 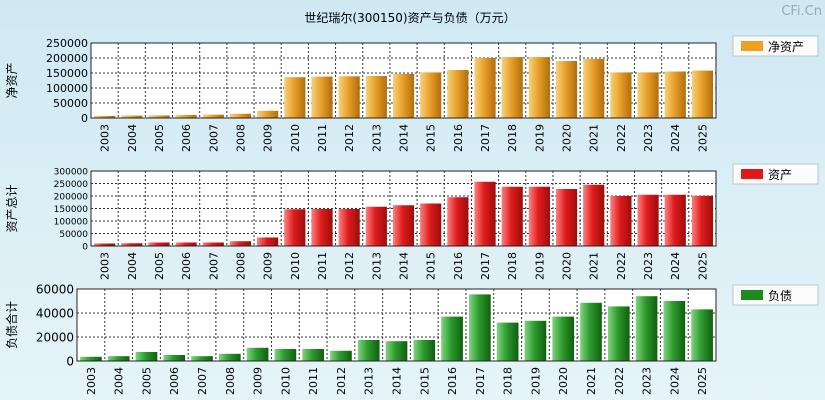 What do you see at coordinates (55, 314) in the screenshot?
I see `y-tick-label: 40000` at bounding box center [55, 314].